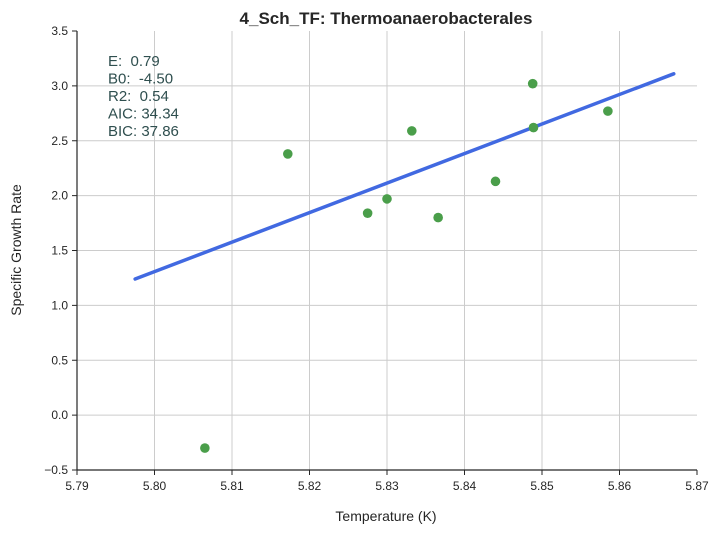 The width and height of the screenshot is (720, 533). Describe the element at coordinates (59, 31) in the screenshot. I see `y-tick-label: 3.5` at that location.